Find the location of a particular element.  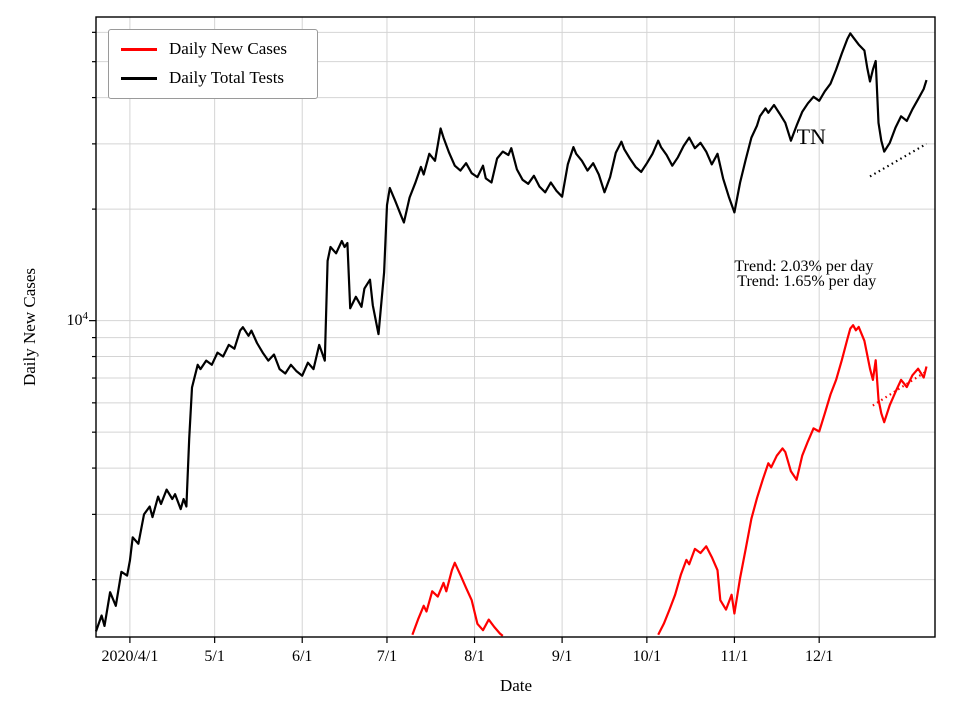

legend: Daily New Cases Daily Total Tests is located at coordinates (213, 64).